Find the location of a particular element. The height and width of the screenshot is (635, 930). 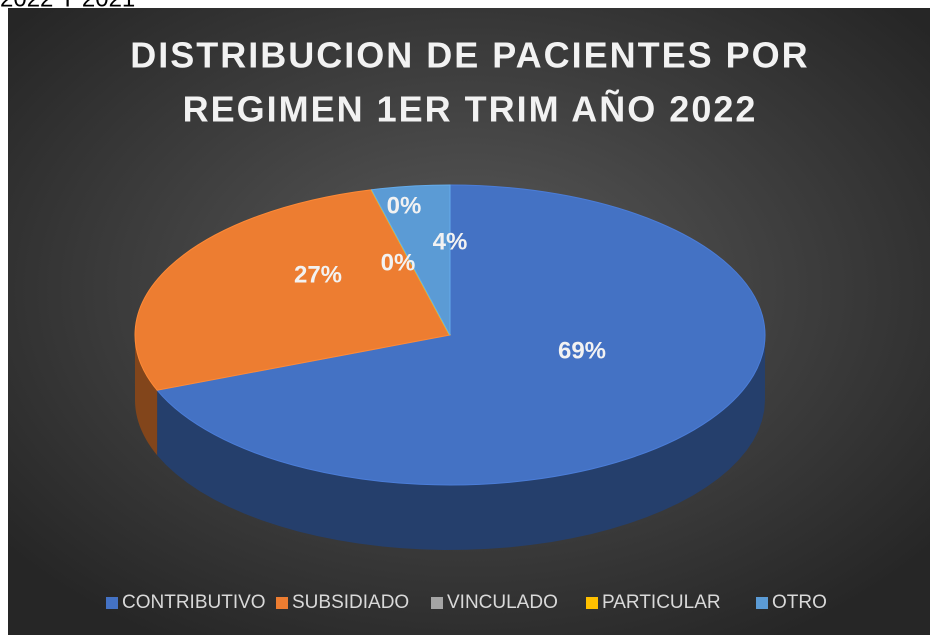

data-label: 4% is located at coordinates (450, 241).